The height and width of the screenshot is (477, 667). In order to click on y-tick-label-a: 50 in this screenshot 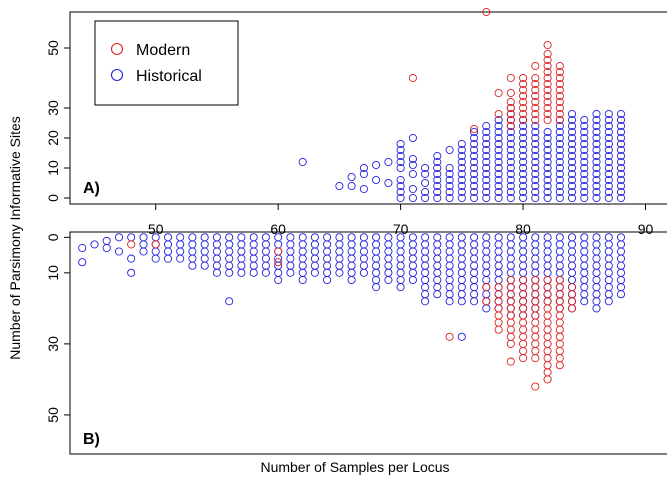, I will do `click(53, 48)`.